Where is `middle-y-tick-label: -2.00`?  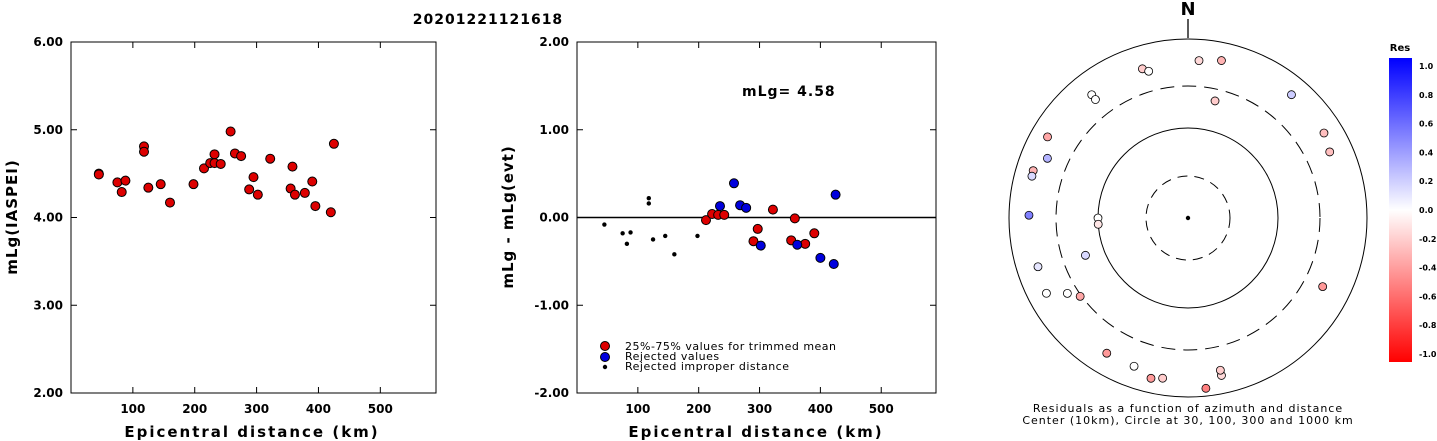
middle-y-tick-label: -2.00 is located at coordinates (551, 393).